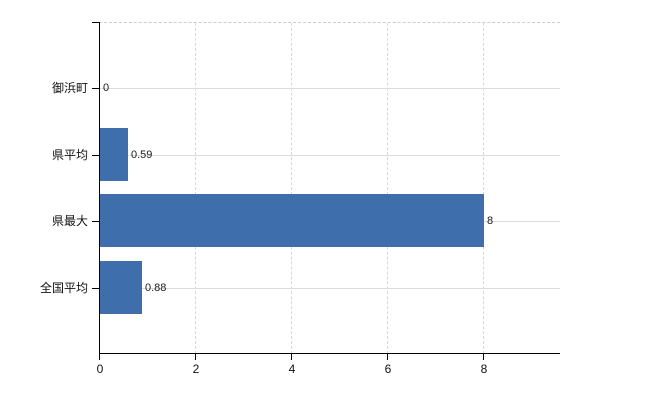 The width and height of the screenshot is (650, 400). Describe the element at coordinates (484, 369) in the screenshot. I see `x-tick-label: 8` at that location.